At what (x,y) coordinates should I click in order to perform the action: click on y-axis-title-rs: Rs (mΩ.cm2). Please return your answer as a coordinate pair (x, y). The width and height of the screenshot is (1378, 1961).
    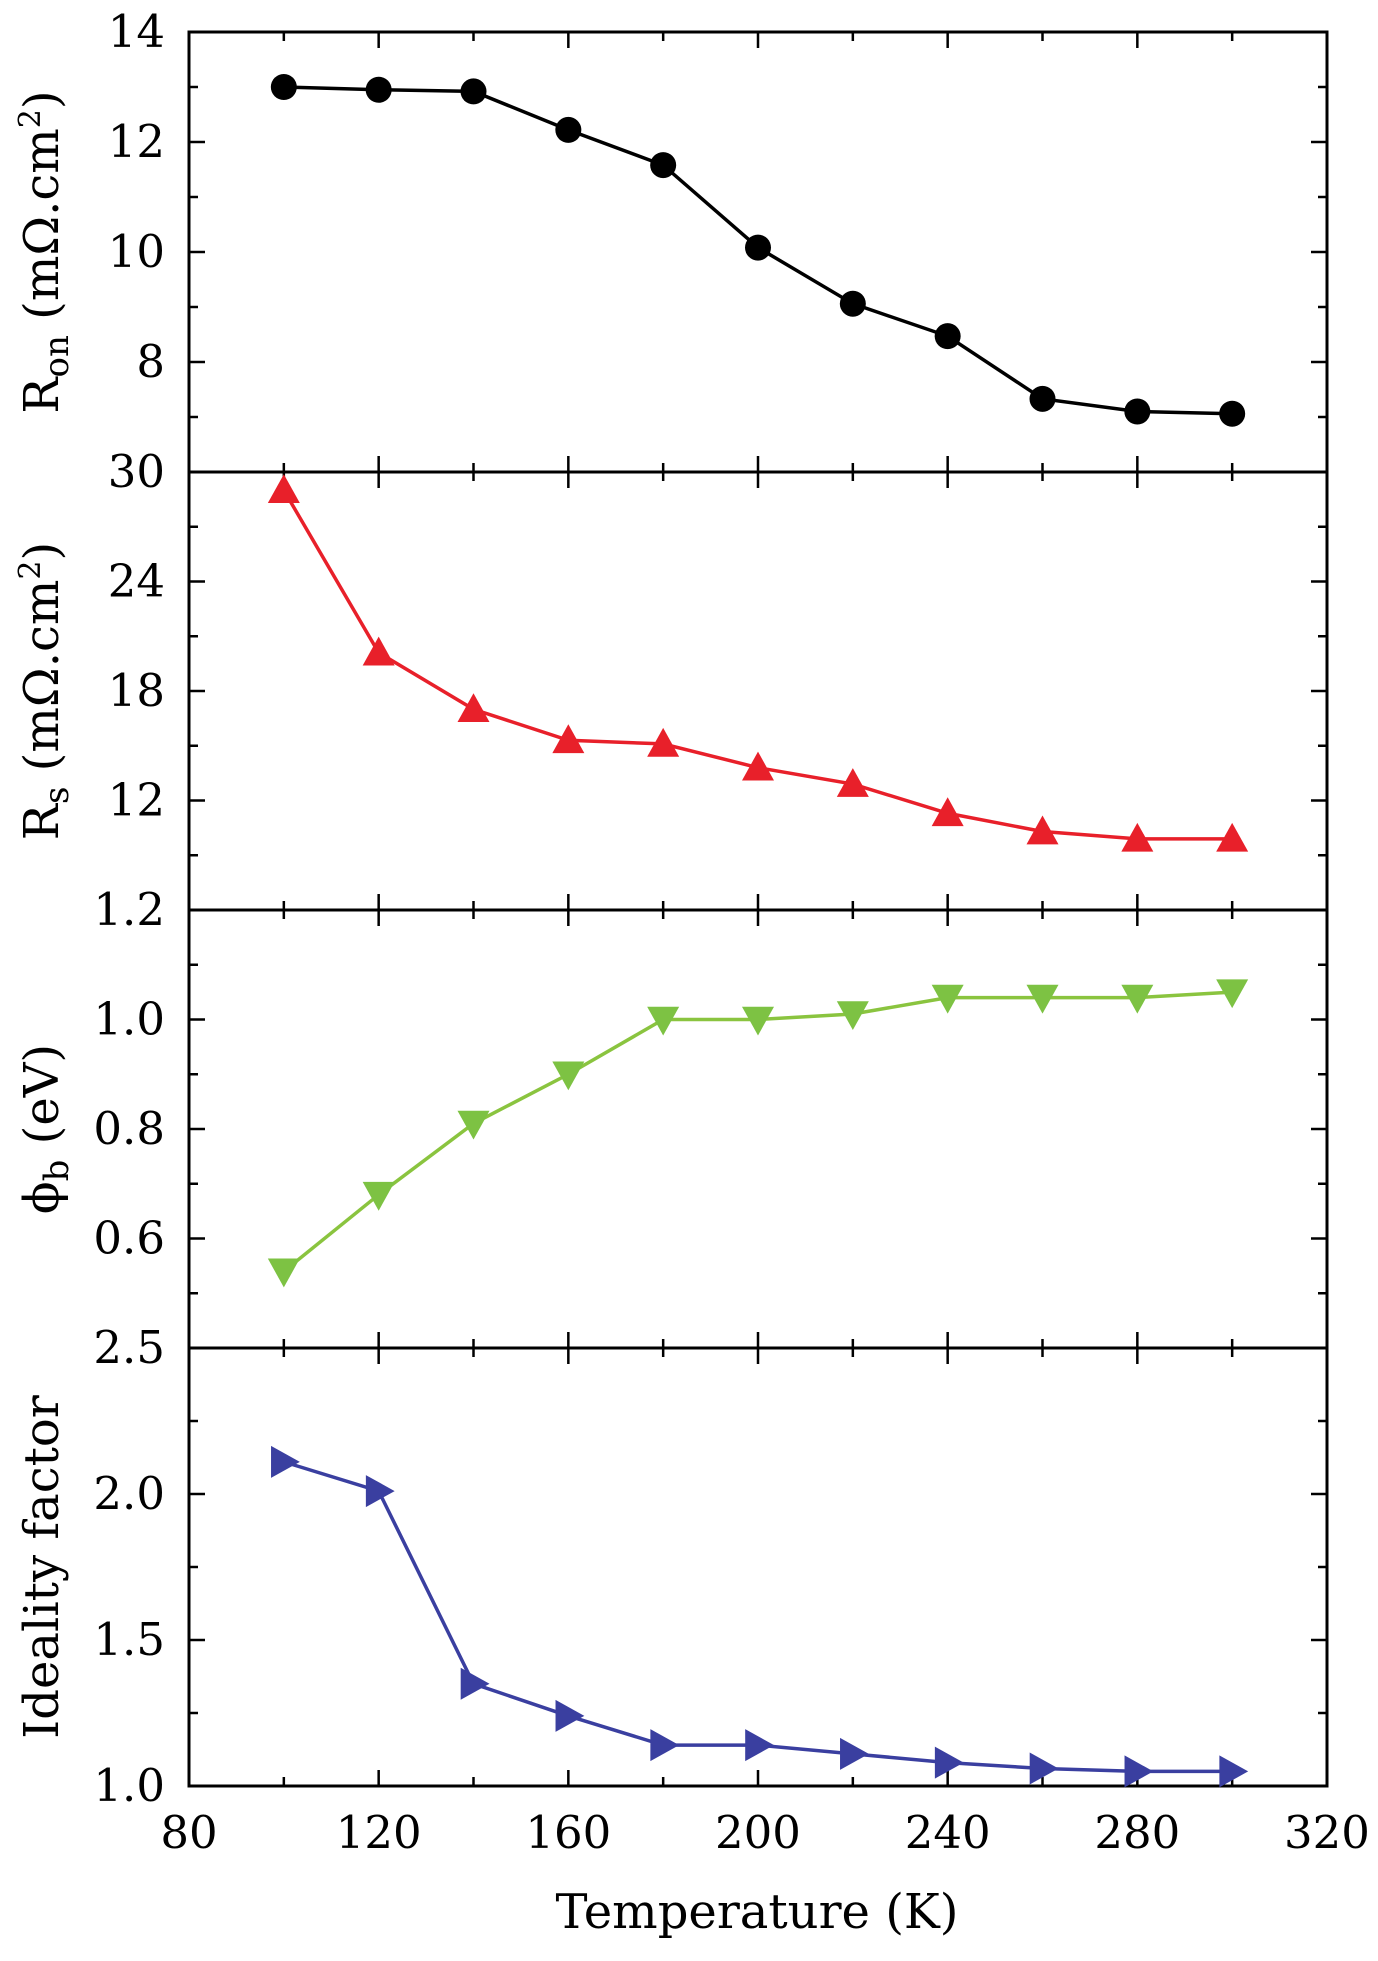
    Looking at the image, I should click on (45, 691).